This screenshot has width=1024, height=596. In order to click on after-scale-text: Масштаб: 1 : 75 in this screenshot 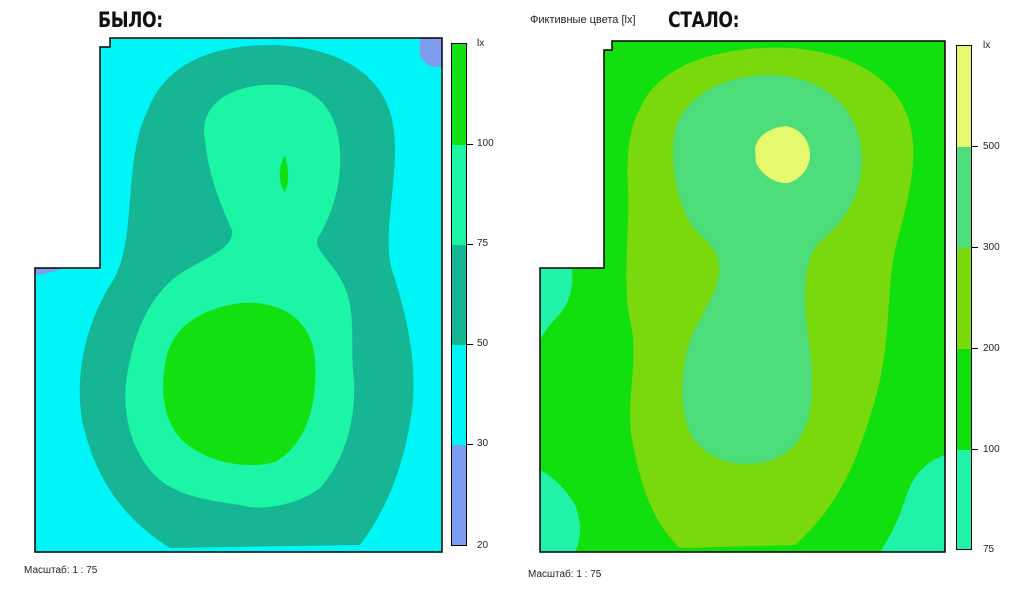, I will do `click(565, 574)`.